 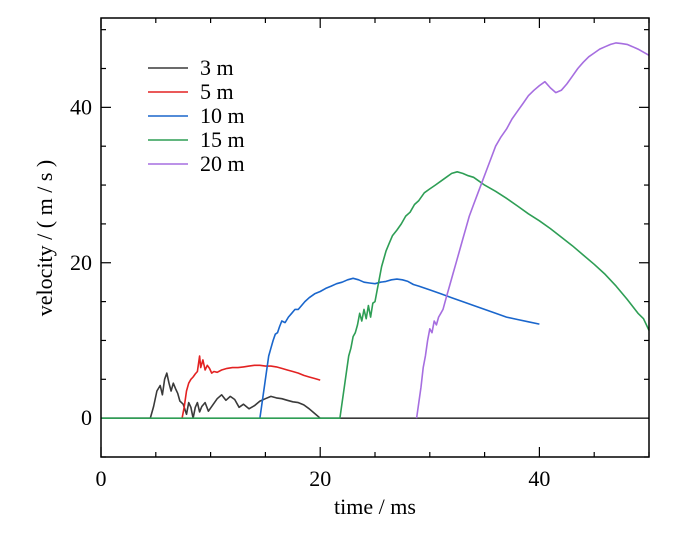 I want to click on legend-label: 5 m, so click(x=217, y=91).